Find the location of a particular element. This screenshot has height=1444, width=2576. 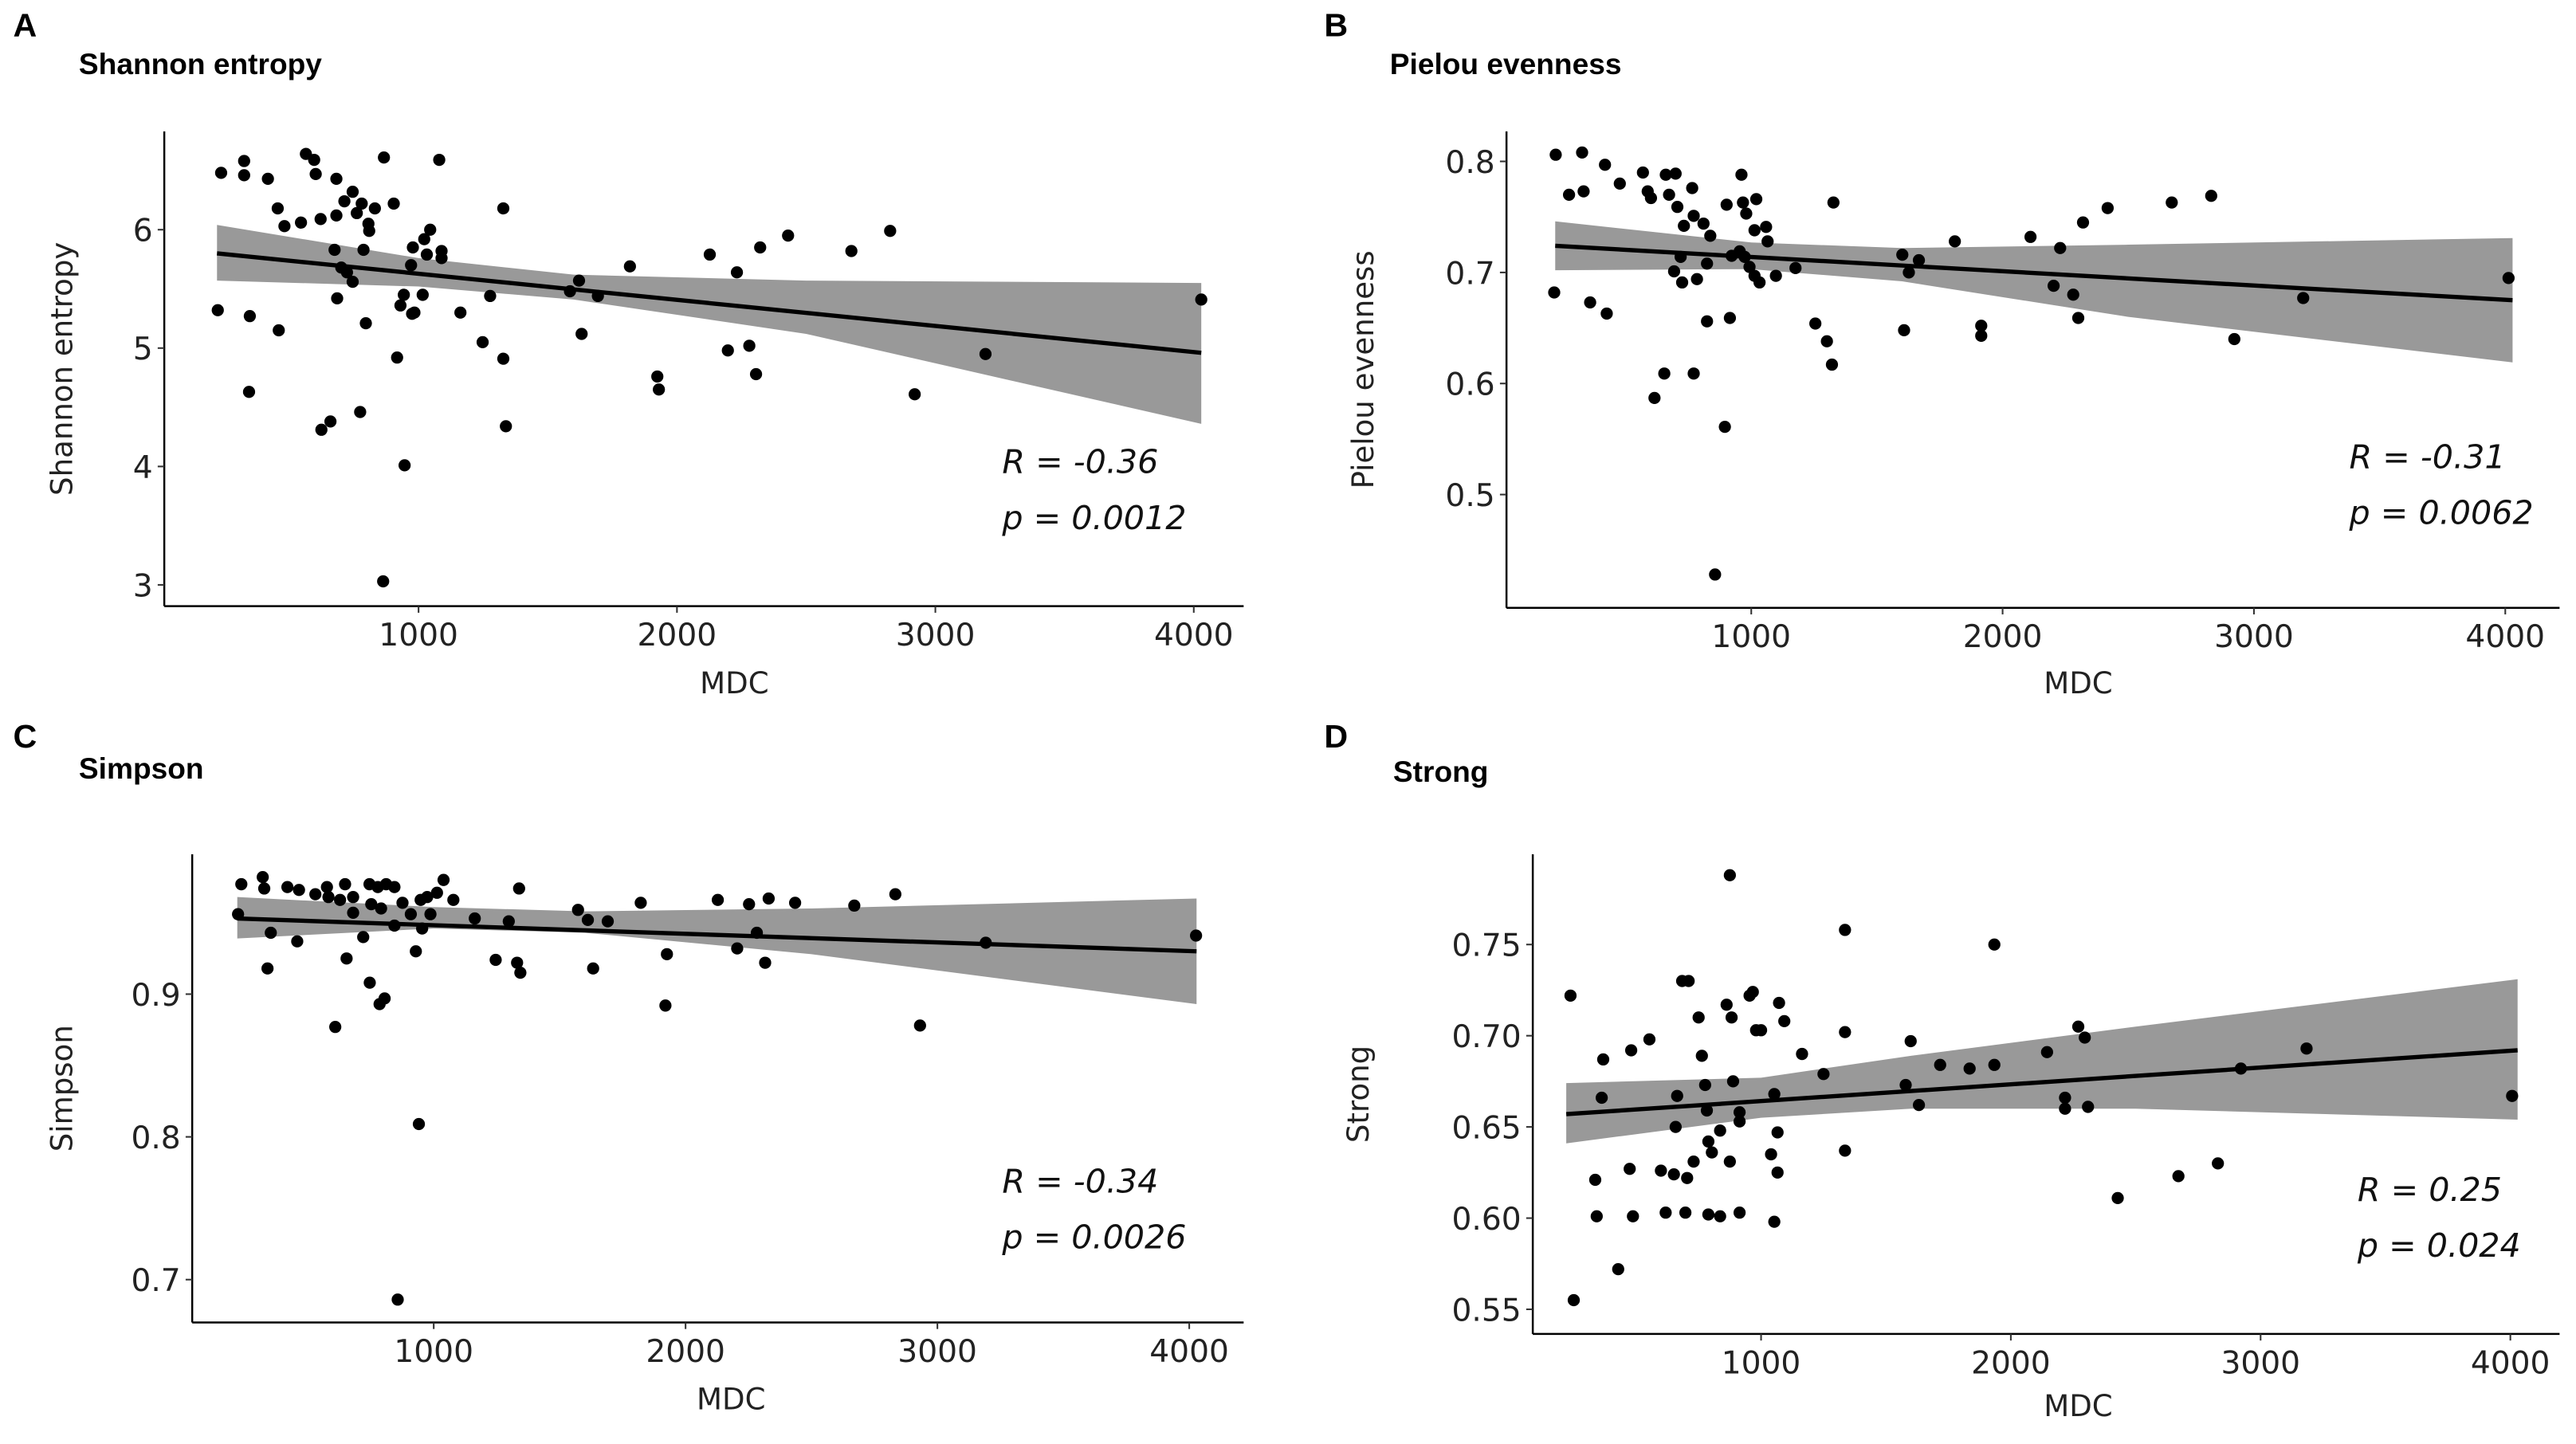

y-axis-title: Shannon entropy is located at coordinates (62, 369).